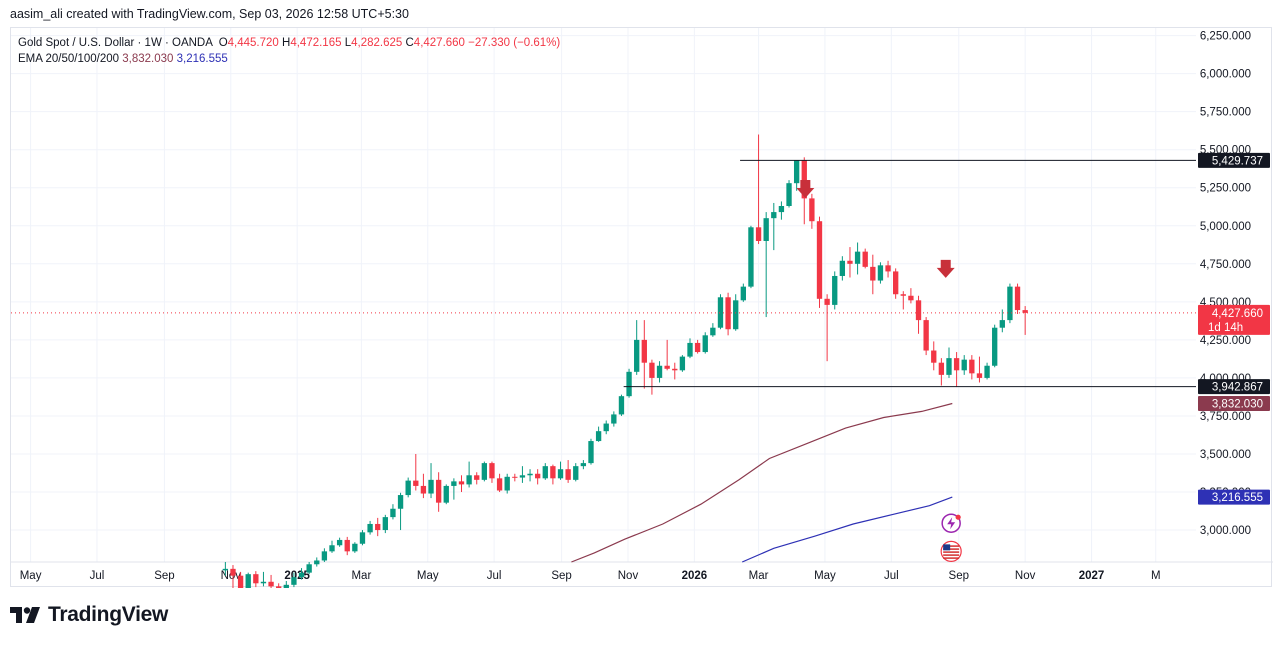 Image resolution: width=1281 pixels, height=647 pixels. Describe the element at coordinates (1225, 455) in the screenshot. I see `price-axis-tick-label: 3,500.000` at that location.